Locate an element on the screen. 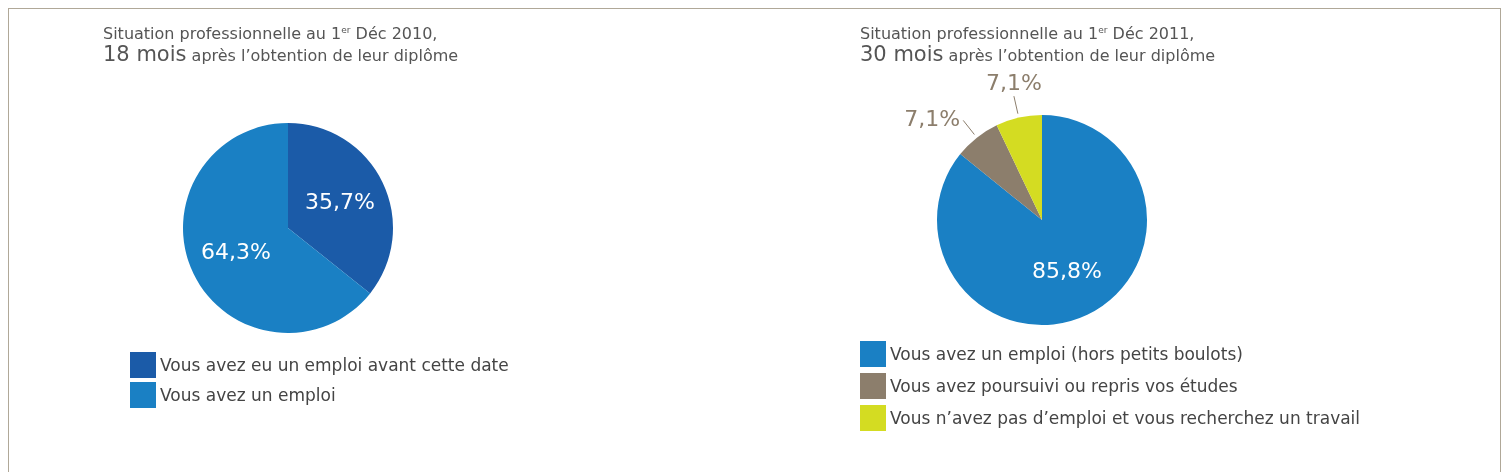 This screenshot has height=472, width=1511. legend-label: Vous n’avez pas d’emploi et vous recherchez un travail is located at coordinates (1125, 418).